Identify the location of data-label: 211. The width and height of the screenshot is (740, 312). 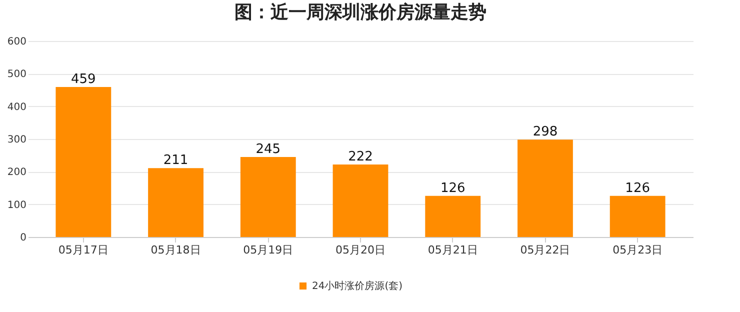
(175, 160).